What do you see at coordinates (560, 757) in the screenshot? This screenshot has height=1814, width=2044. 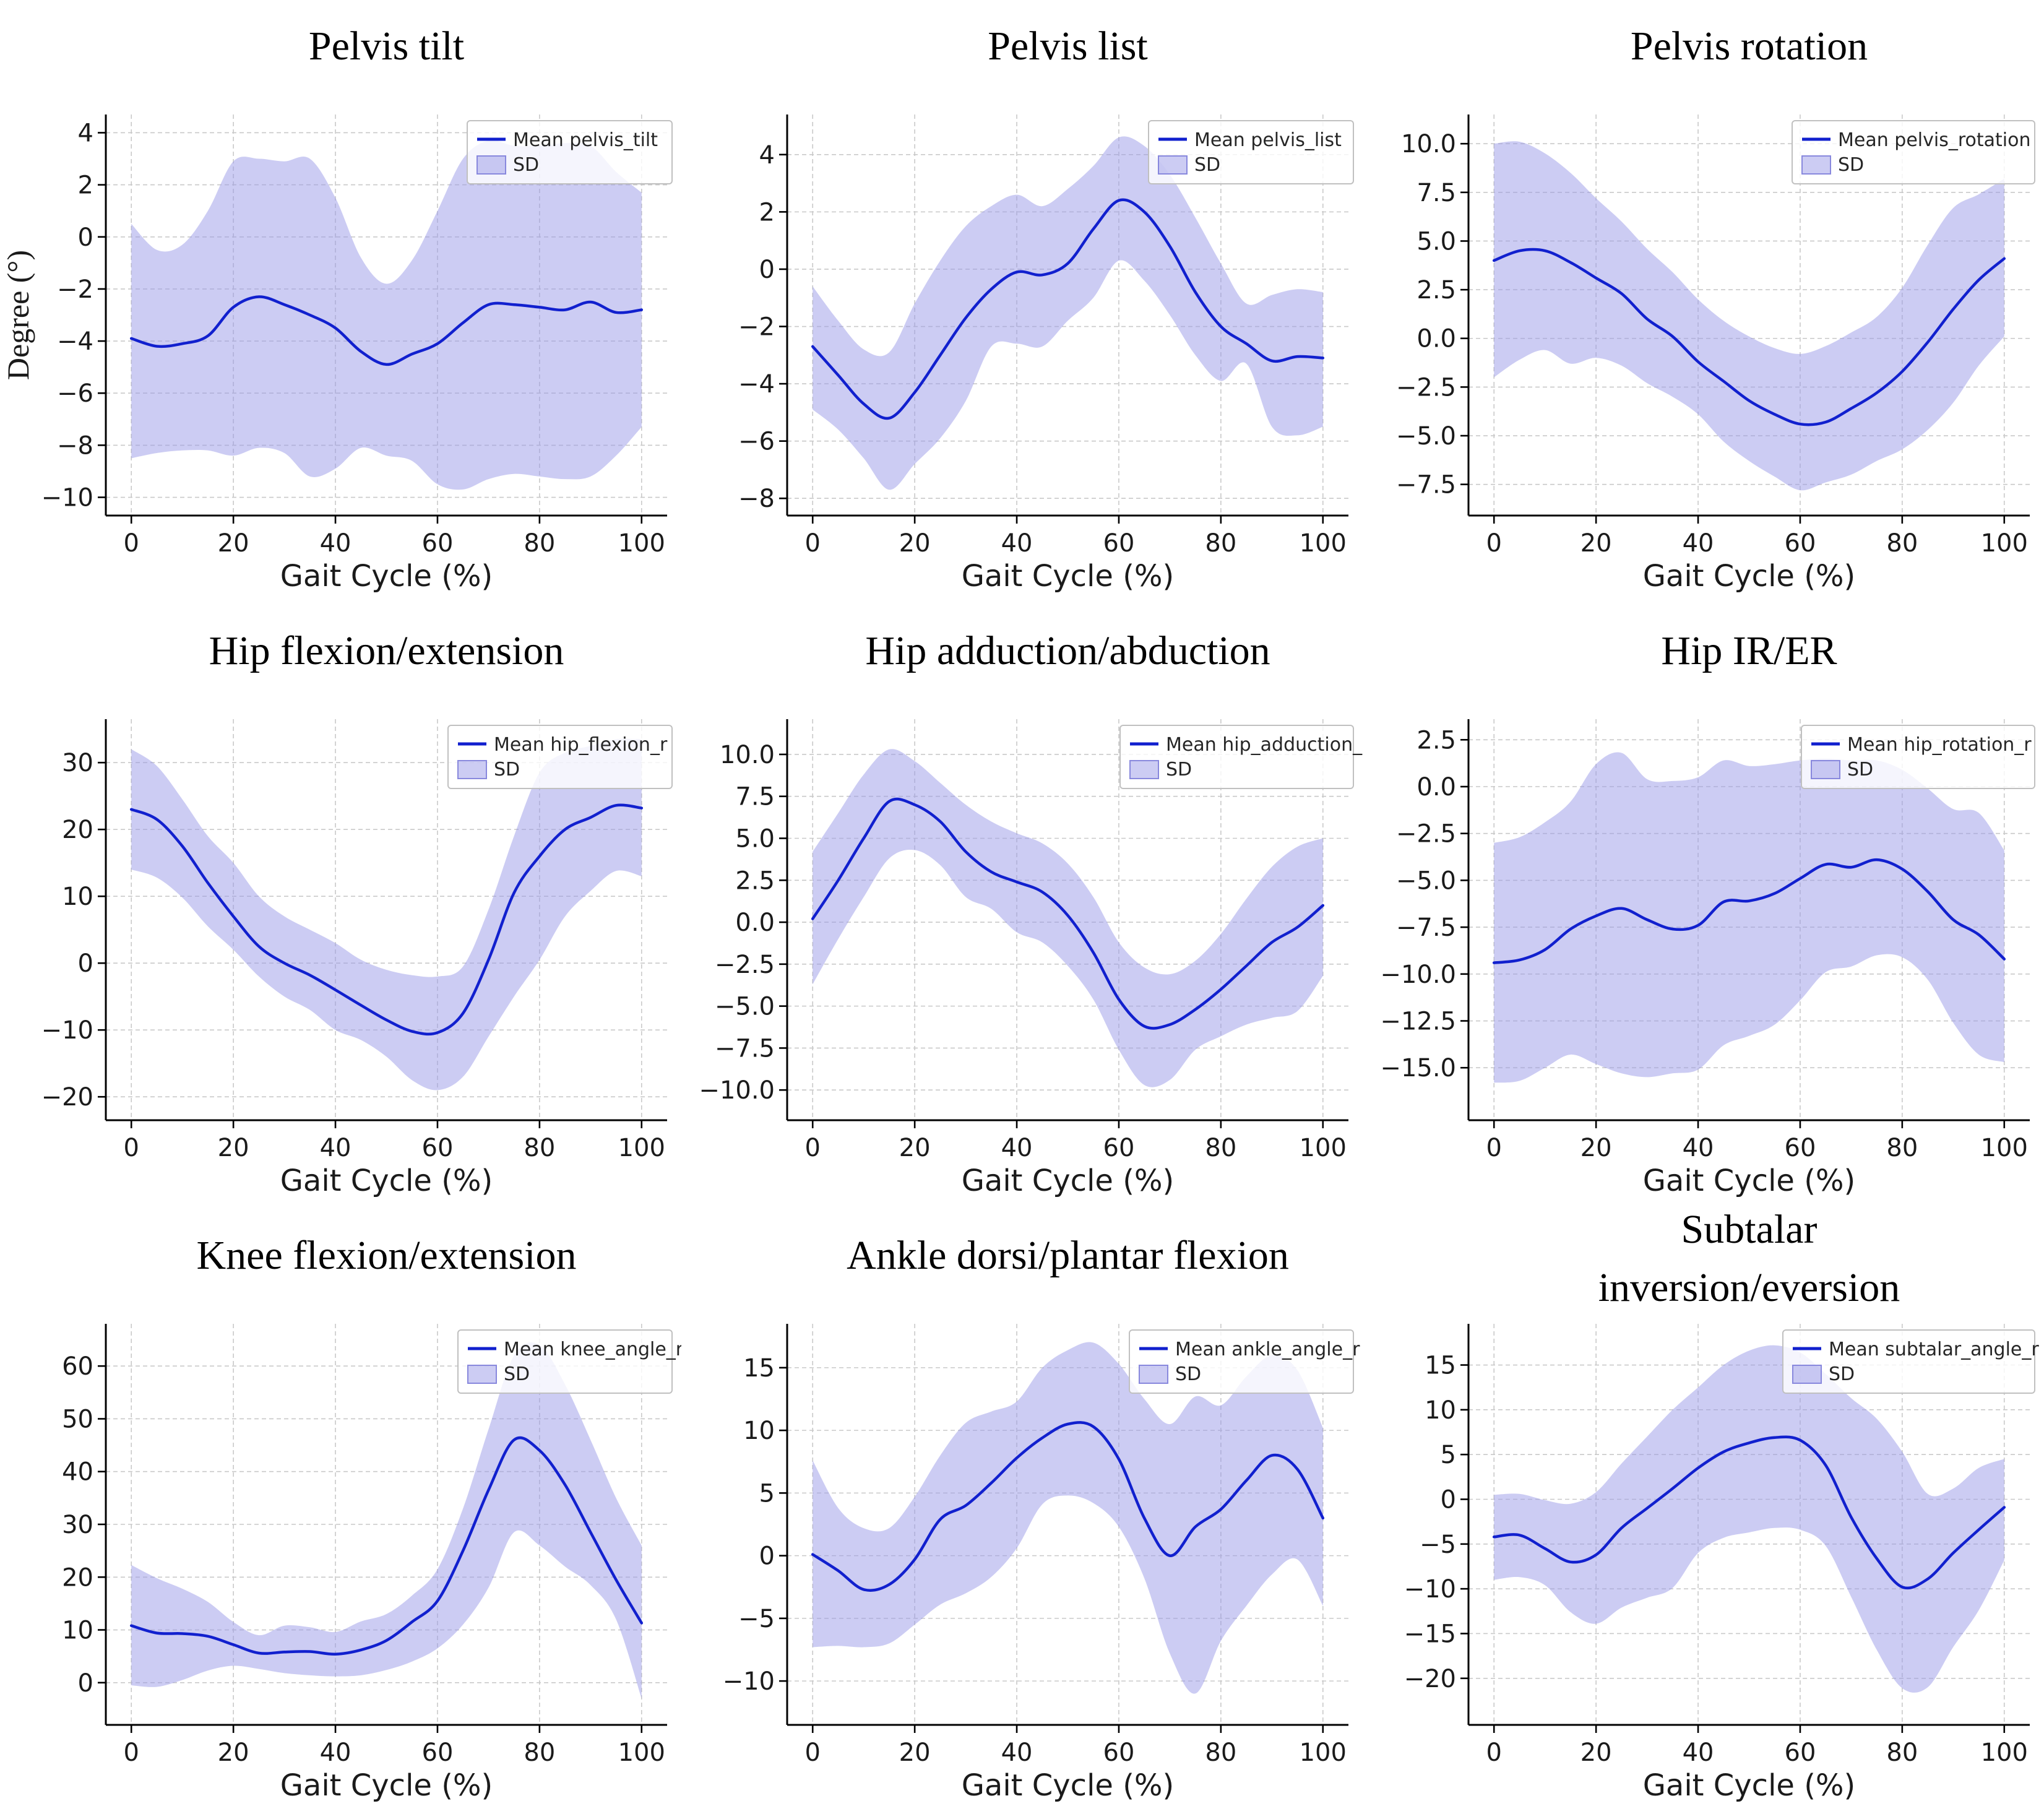 I see `legend: Mean hip_flexion_r SD` at bounding box center [560, 757].